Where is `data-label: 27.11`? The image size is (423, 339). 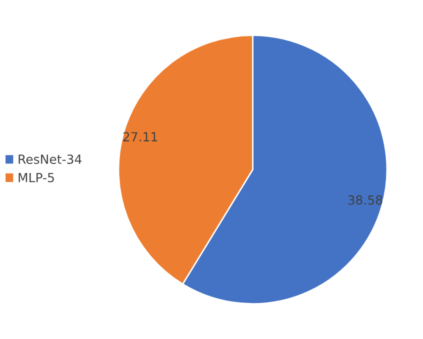 data-label: 27.11 is located at coordinates (140, 137).